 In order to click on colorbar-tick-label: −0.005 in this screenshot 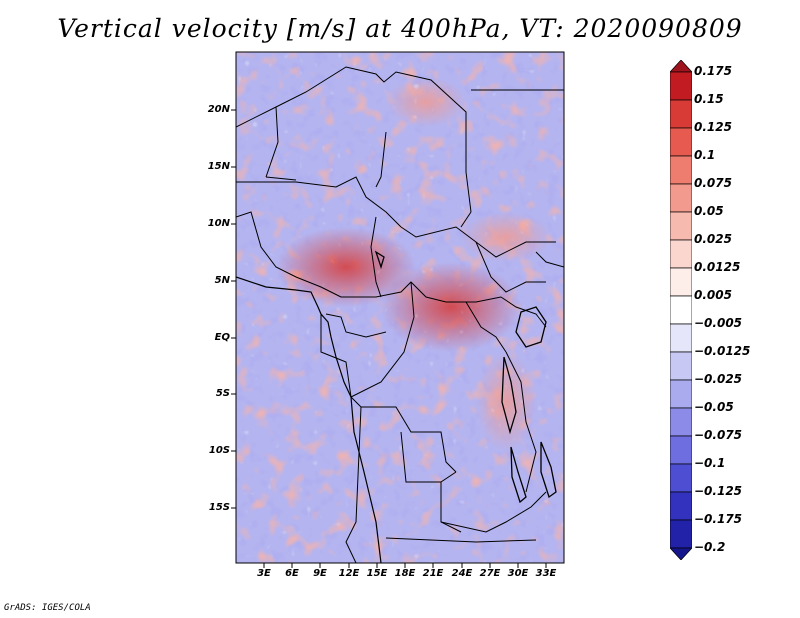, I will do `click(718, 323)`.